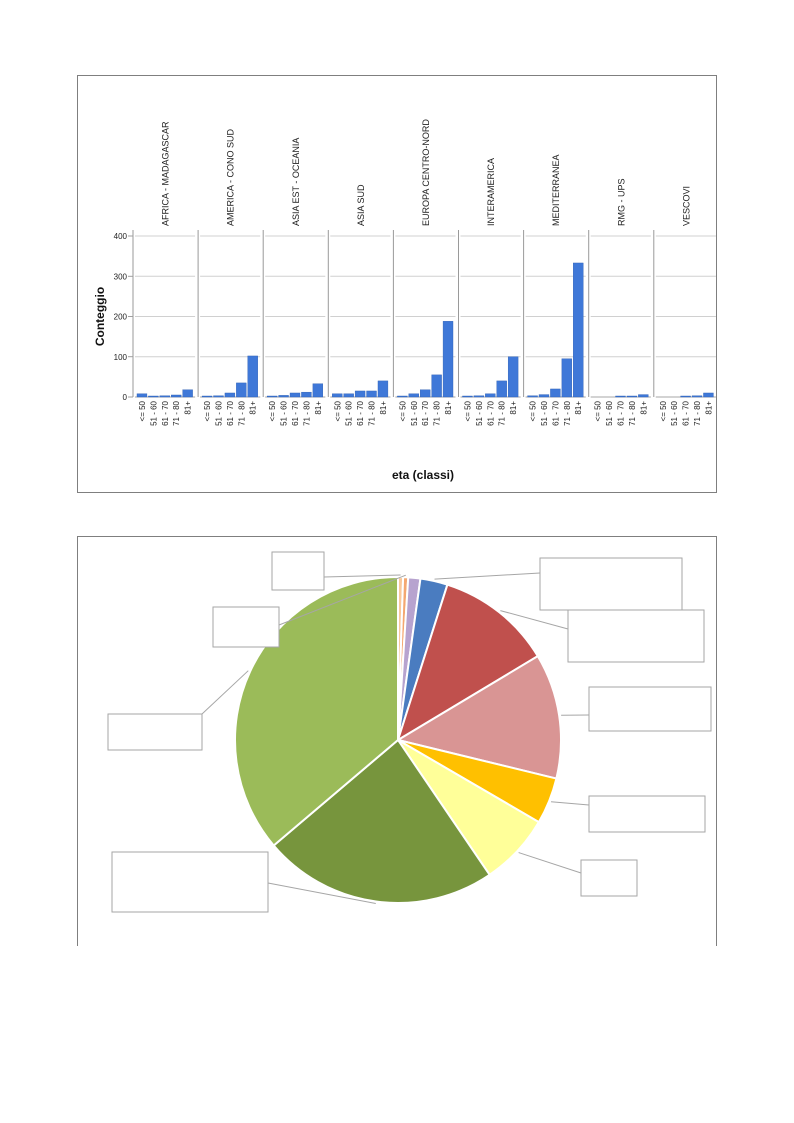 The image size is (794, 1123). I want to click on y-tick-label: 100, so click(121, 357).